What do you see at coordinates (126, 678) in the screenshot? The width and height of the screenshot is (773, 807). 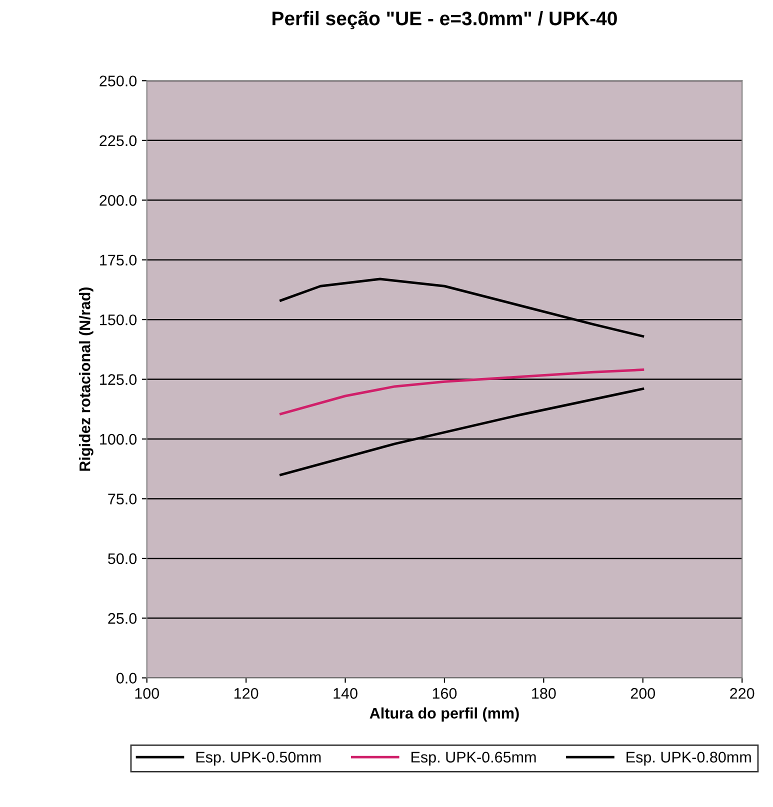 I see `y-tick-label: 0.0` at bounding box center [126, 678].